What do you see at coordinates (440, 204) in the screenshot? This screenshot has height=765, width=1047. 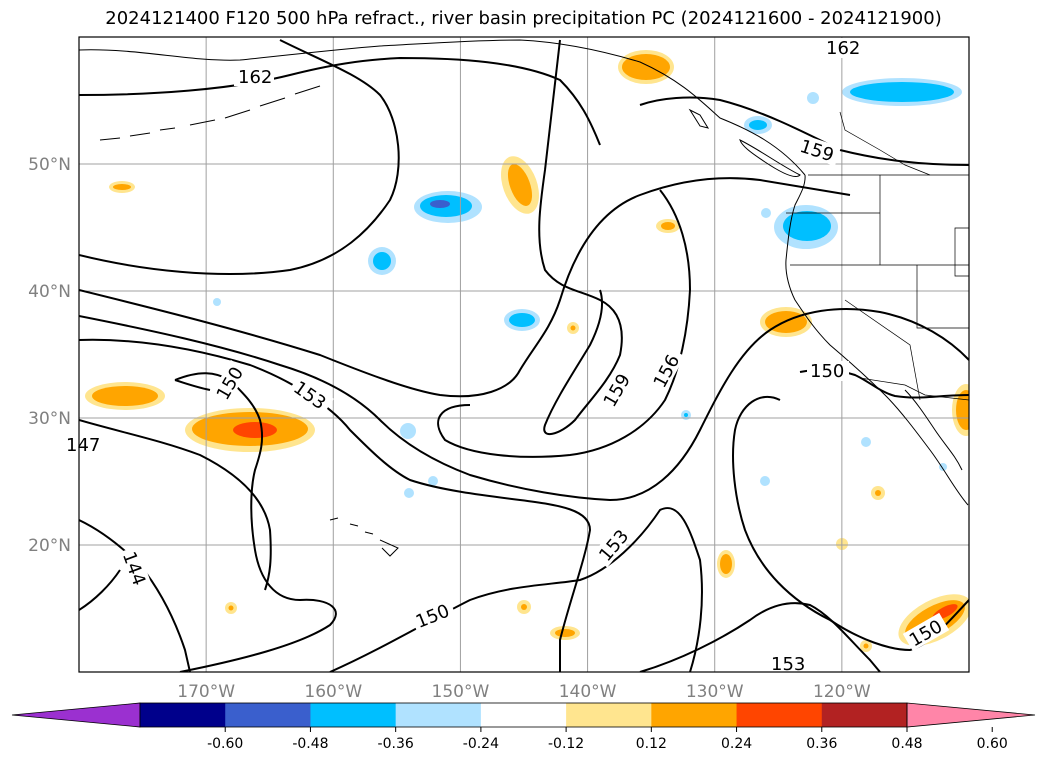 I see `precip-strong-negative-area` at bounding box center [440, 204].